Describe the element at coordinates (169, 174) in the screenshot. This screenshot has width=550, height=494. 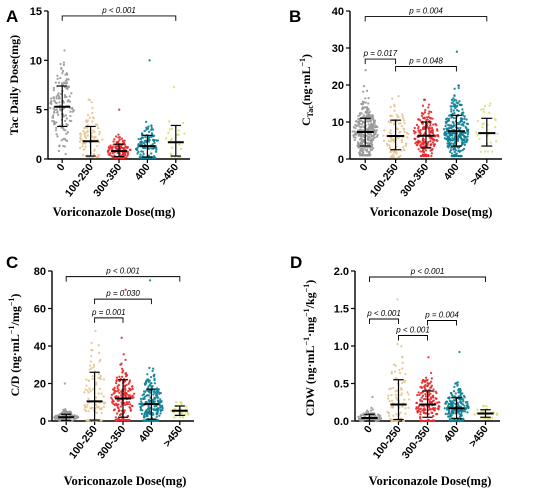
I see `panel-a-xtick-label: >450` at that location.